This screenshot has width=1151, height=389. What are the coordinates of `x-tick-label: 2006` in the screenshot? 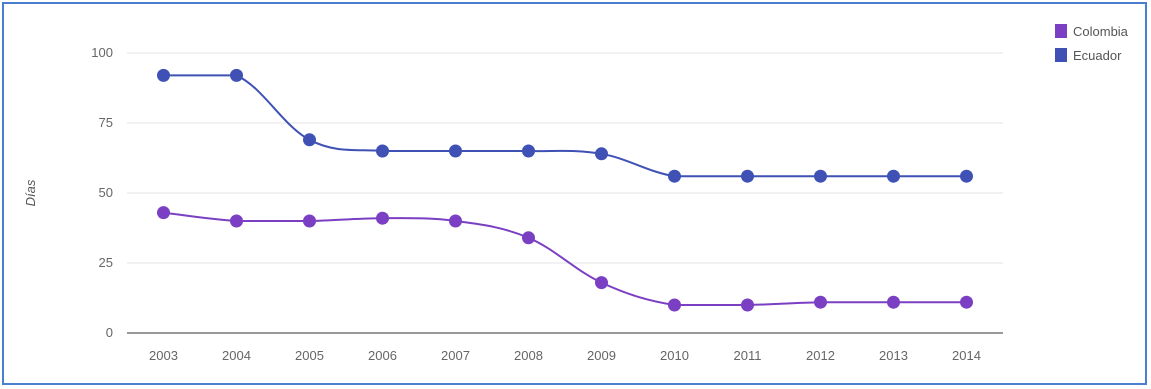 It's located at (382, 355).